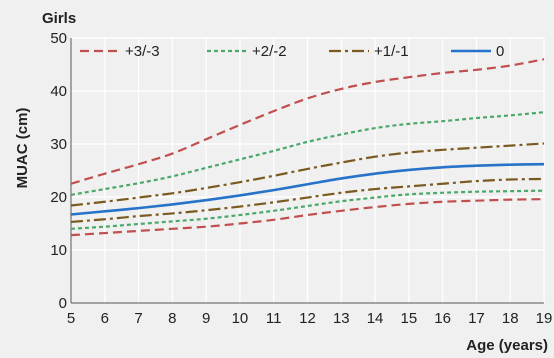 The height and width of the screenshot is (358, 554). Describe the element at coordinates (58, 38) in the screenshot. I see `y-tick-label-50: 50` at that location.